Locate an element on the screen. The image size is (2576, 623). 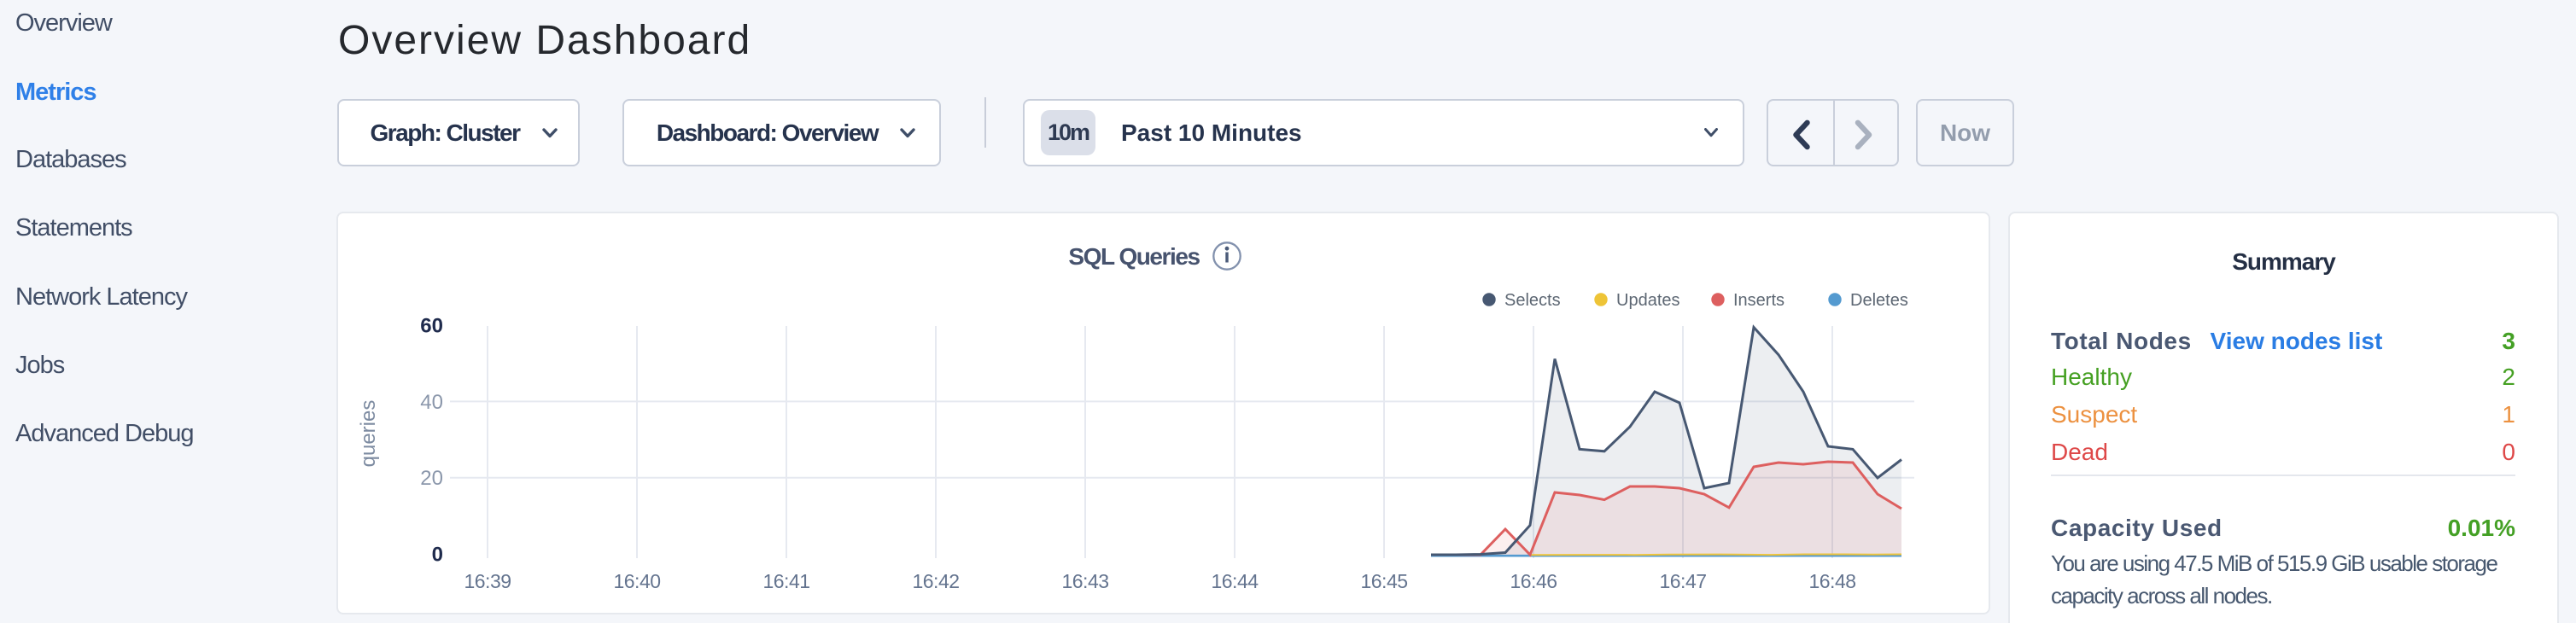
svg-text: 16:46 is located at coordinates (1533, 581).